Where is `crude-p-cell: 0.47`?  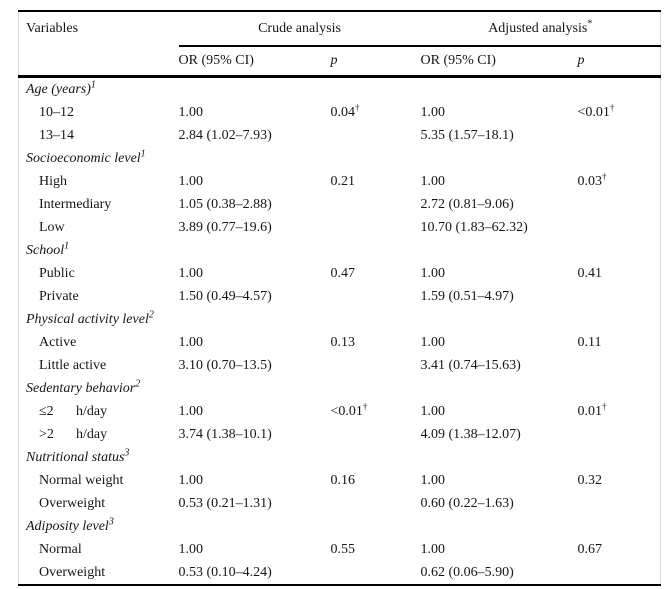
crude-p-cell: 0.47 is located at coordinates (343, 273).